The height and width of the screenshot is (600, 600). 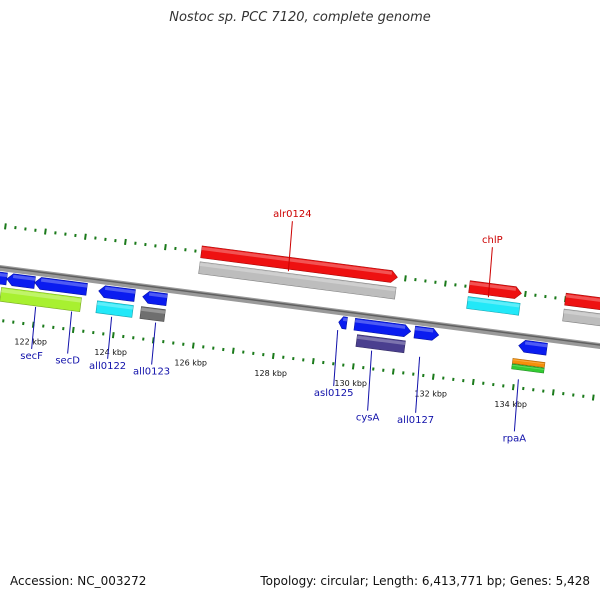 I want to click on gene-label: rpaA, so click(x=515, y=438).